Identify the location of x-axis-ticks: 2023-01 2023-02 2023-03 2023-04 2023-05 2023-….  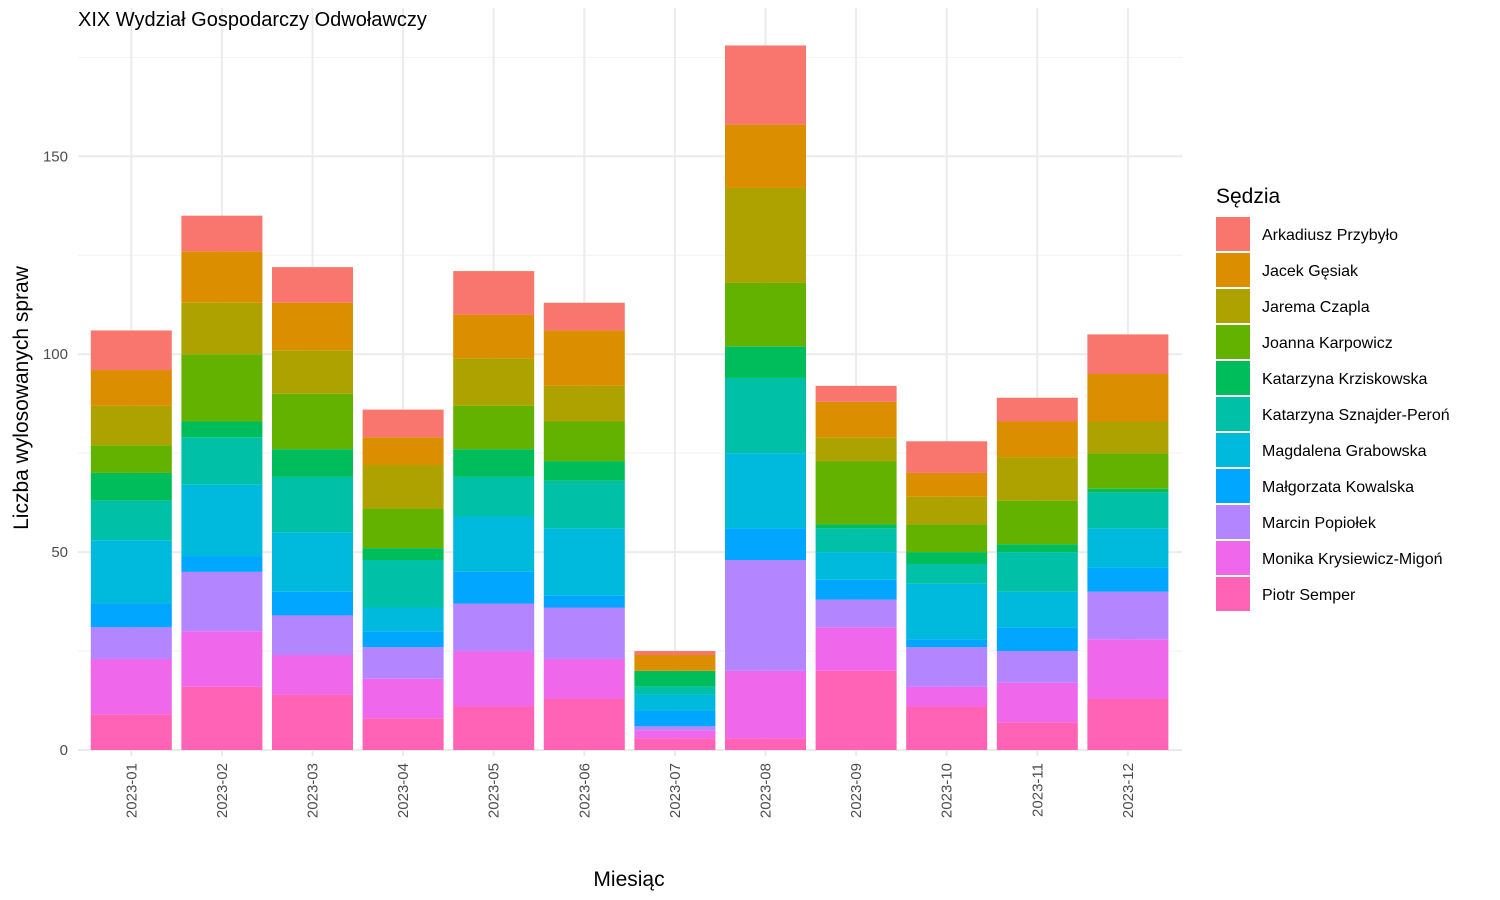
(630, 790).